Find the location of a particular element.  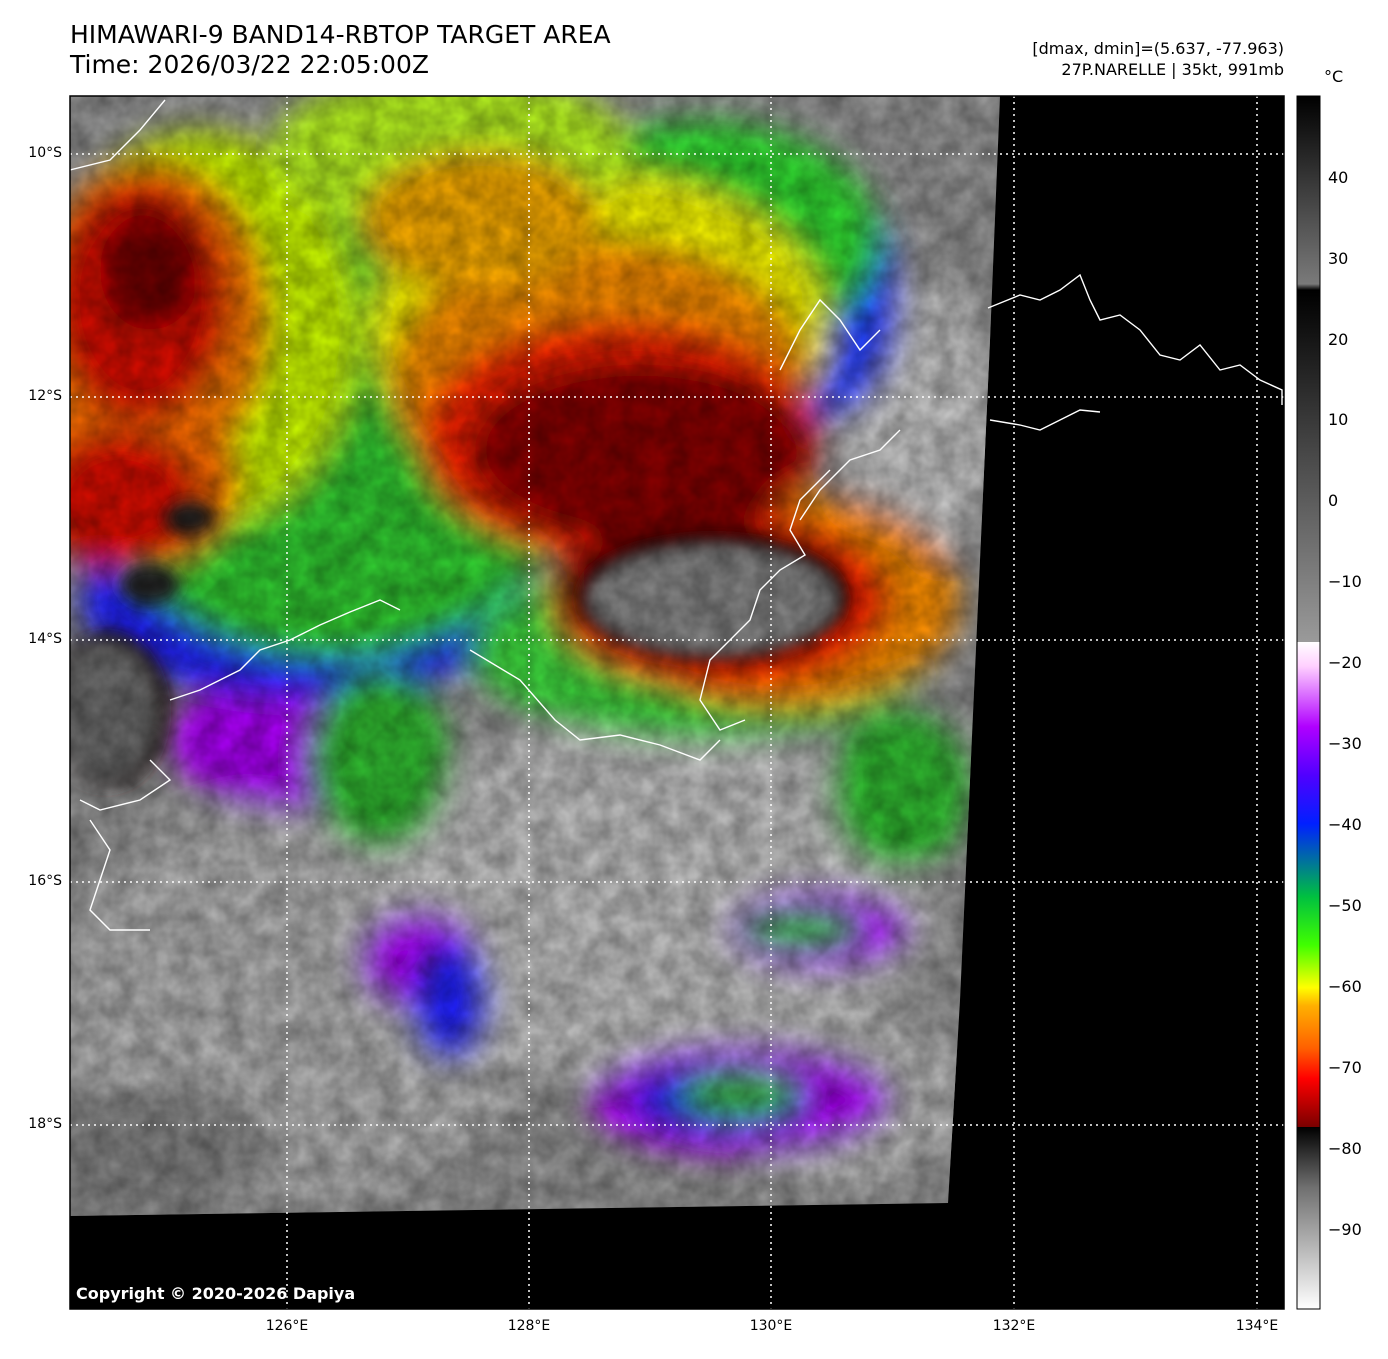

colorbar-tick: −90 is located at coordinates (1345, 1229).